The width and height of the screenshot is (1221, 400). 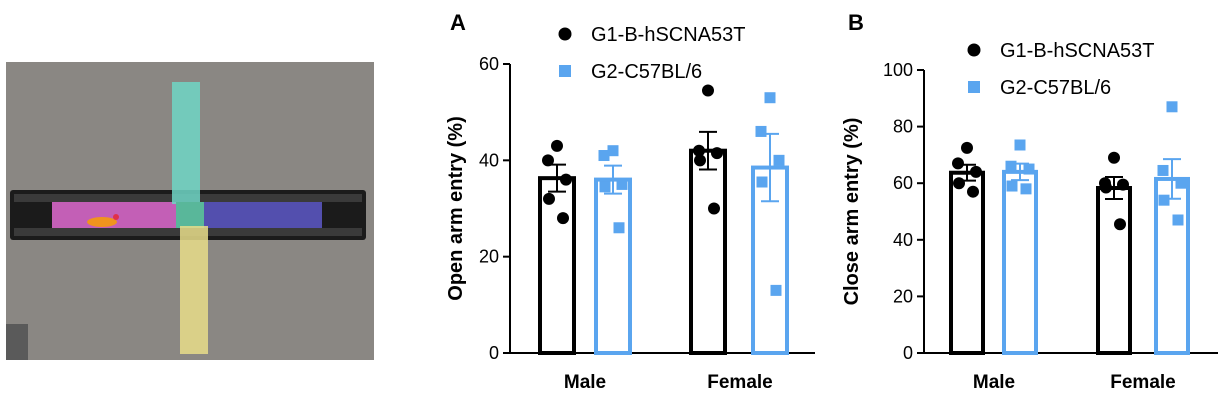 What do you see at coordinates (458, 22) in the screenshot?
I see `panel-label: A` at bounding box center [458, 22].